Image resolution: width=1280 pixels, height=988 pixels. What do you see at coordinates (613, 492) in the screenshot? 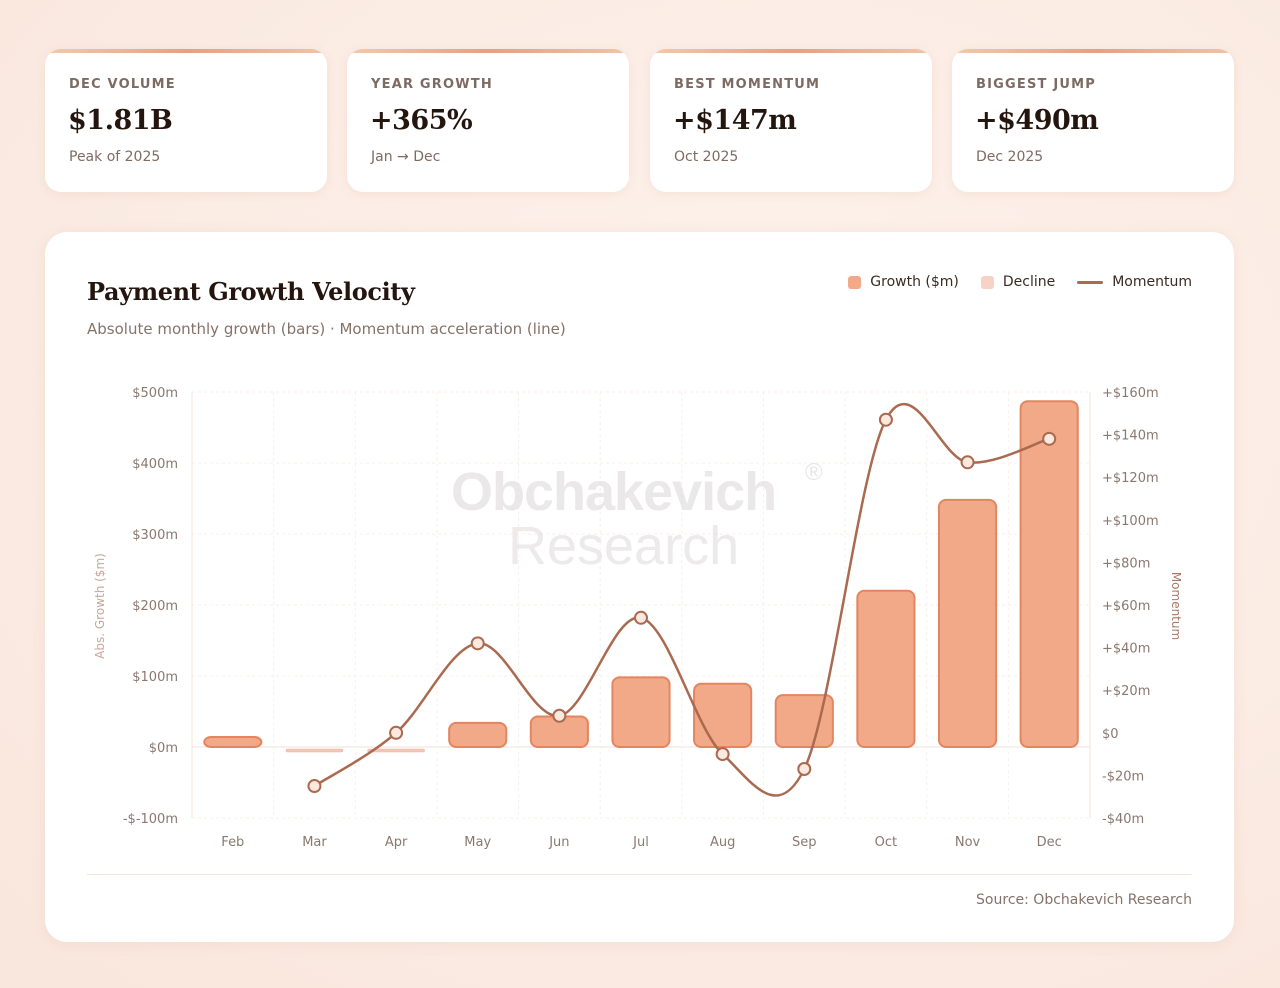
I see `watermark-line-1: Obchakevich` at bounding box center [613, 492].